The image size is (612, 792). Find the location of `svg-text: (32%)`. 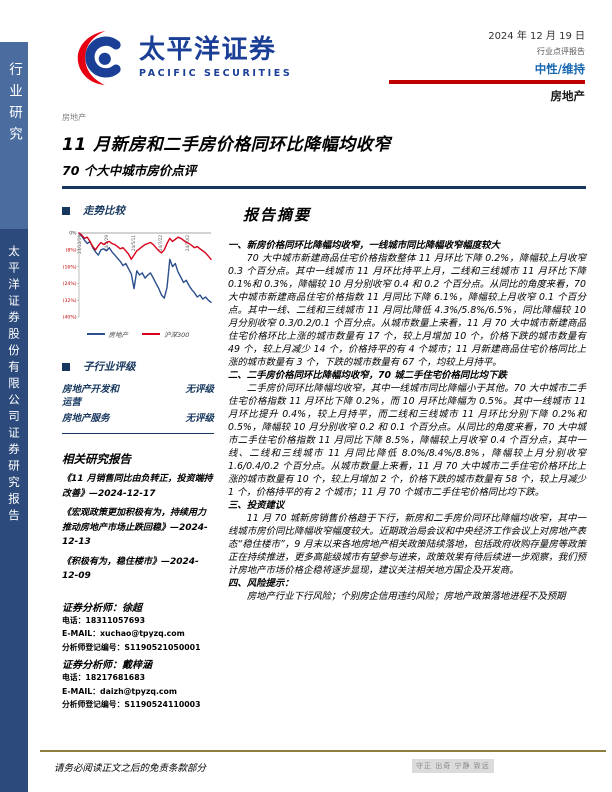

svg-text: (32%) is located at coordinates (70, 301).